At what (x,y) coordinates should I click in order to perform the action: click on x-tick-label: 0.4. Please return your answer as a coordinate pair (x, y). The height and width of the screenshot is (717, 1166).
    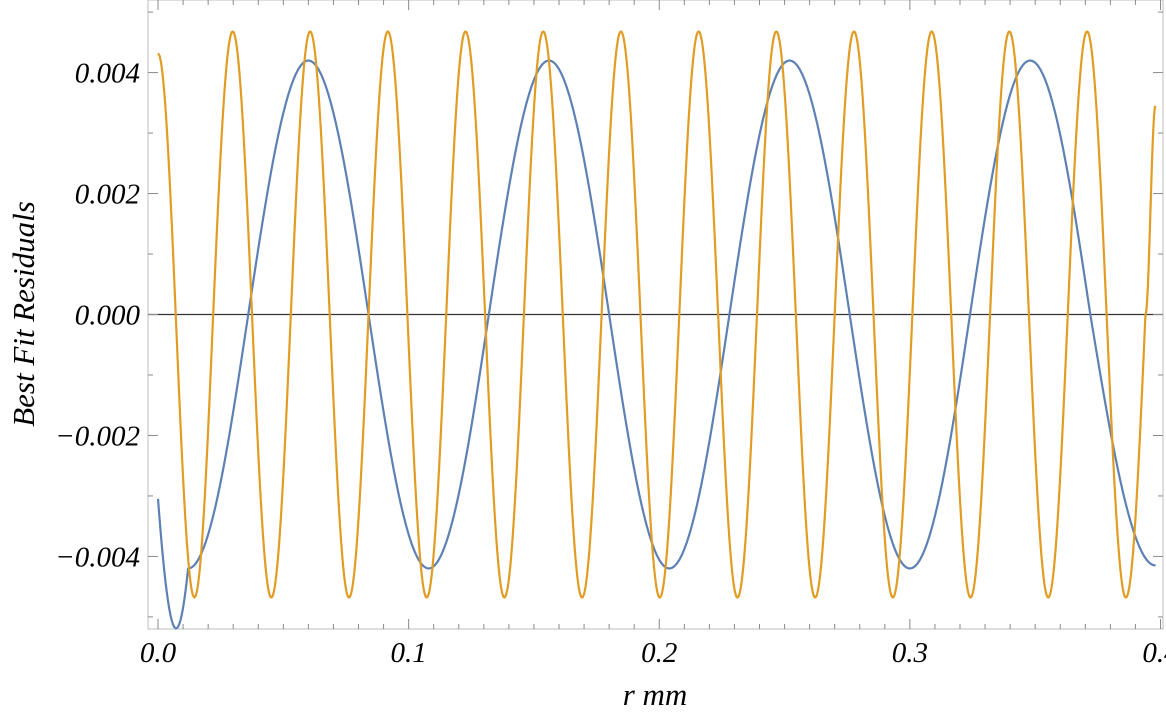
    Looking at the image, I should click on (1154, 653).